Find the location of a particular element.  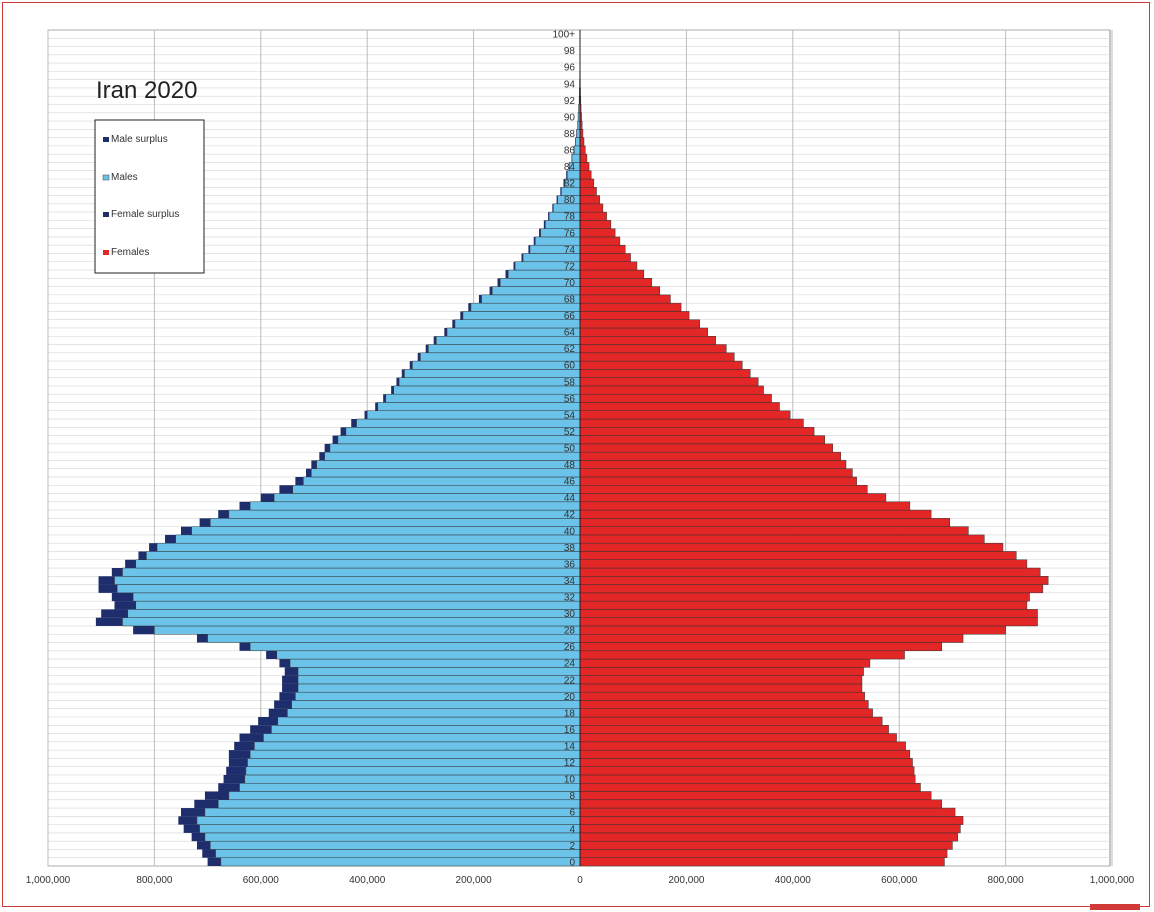

legend-label-females: Females is located at coordinates (130, 252).